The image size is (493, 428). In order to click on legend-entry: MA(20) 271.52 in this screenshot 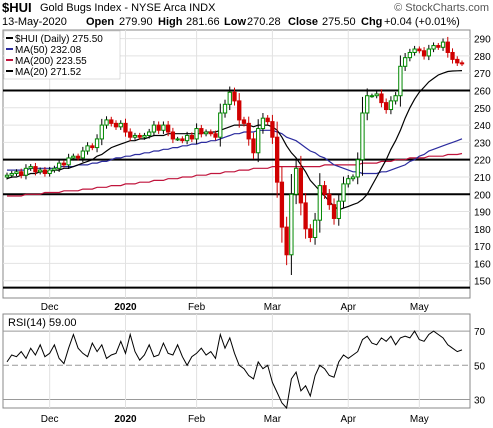, I will do `click(48, 72)`.